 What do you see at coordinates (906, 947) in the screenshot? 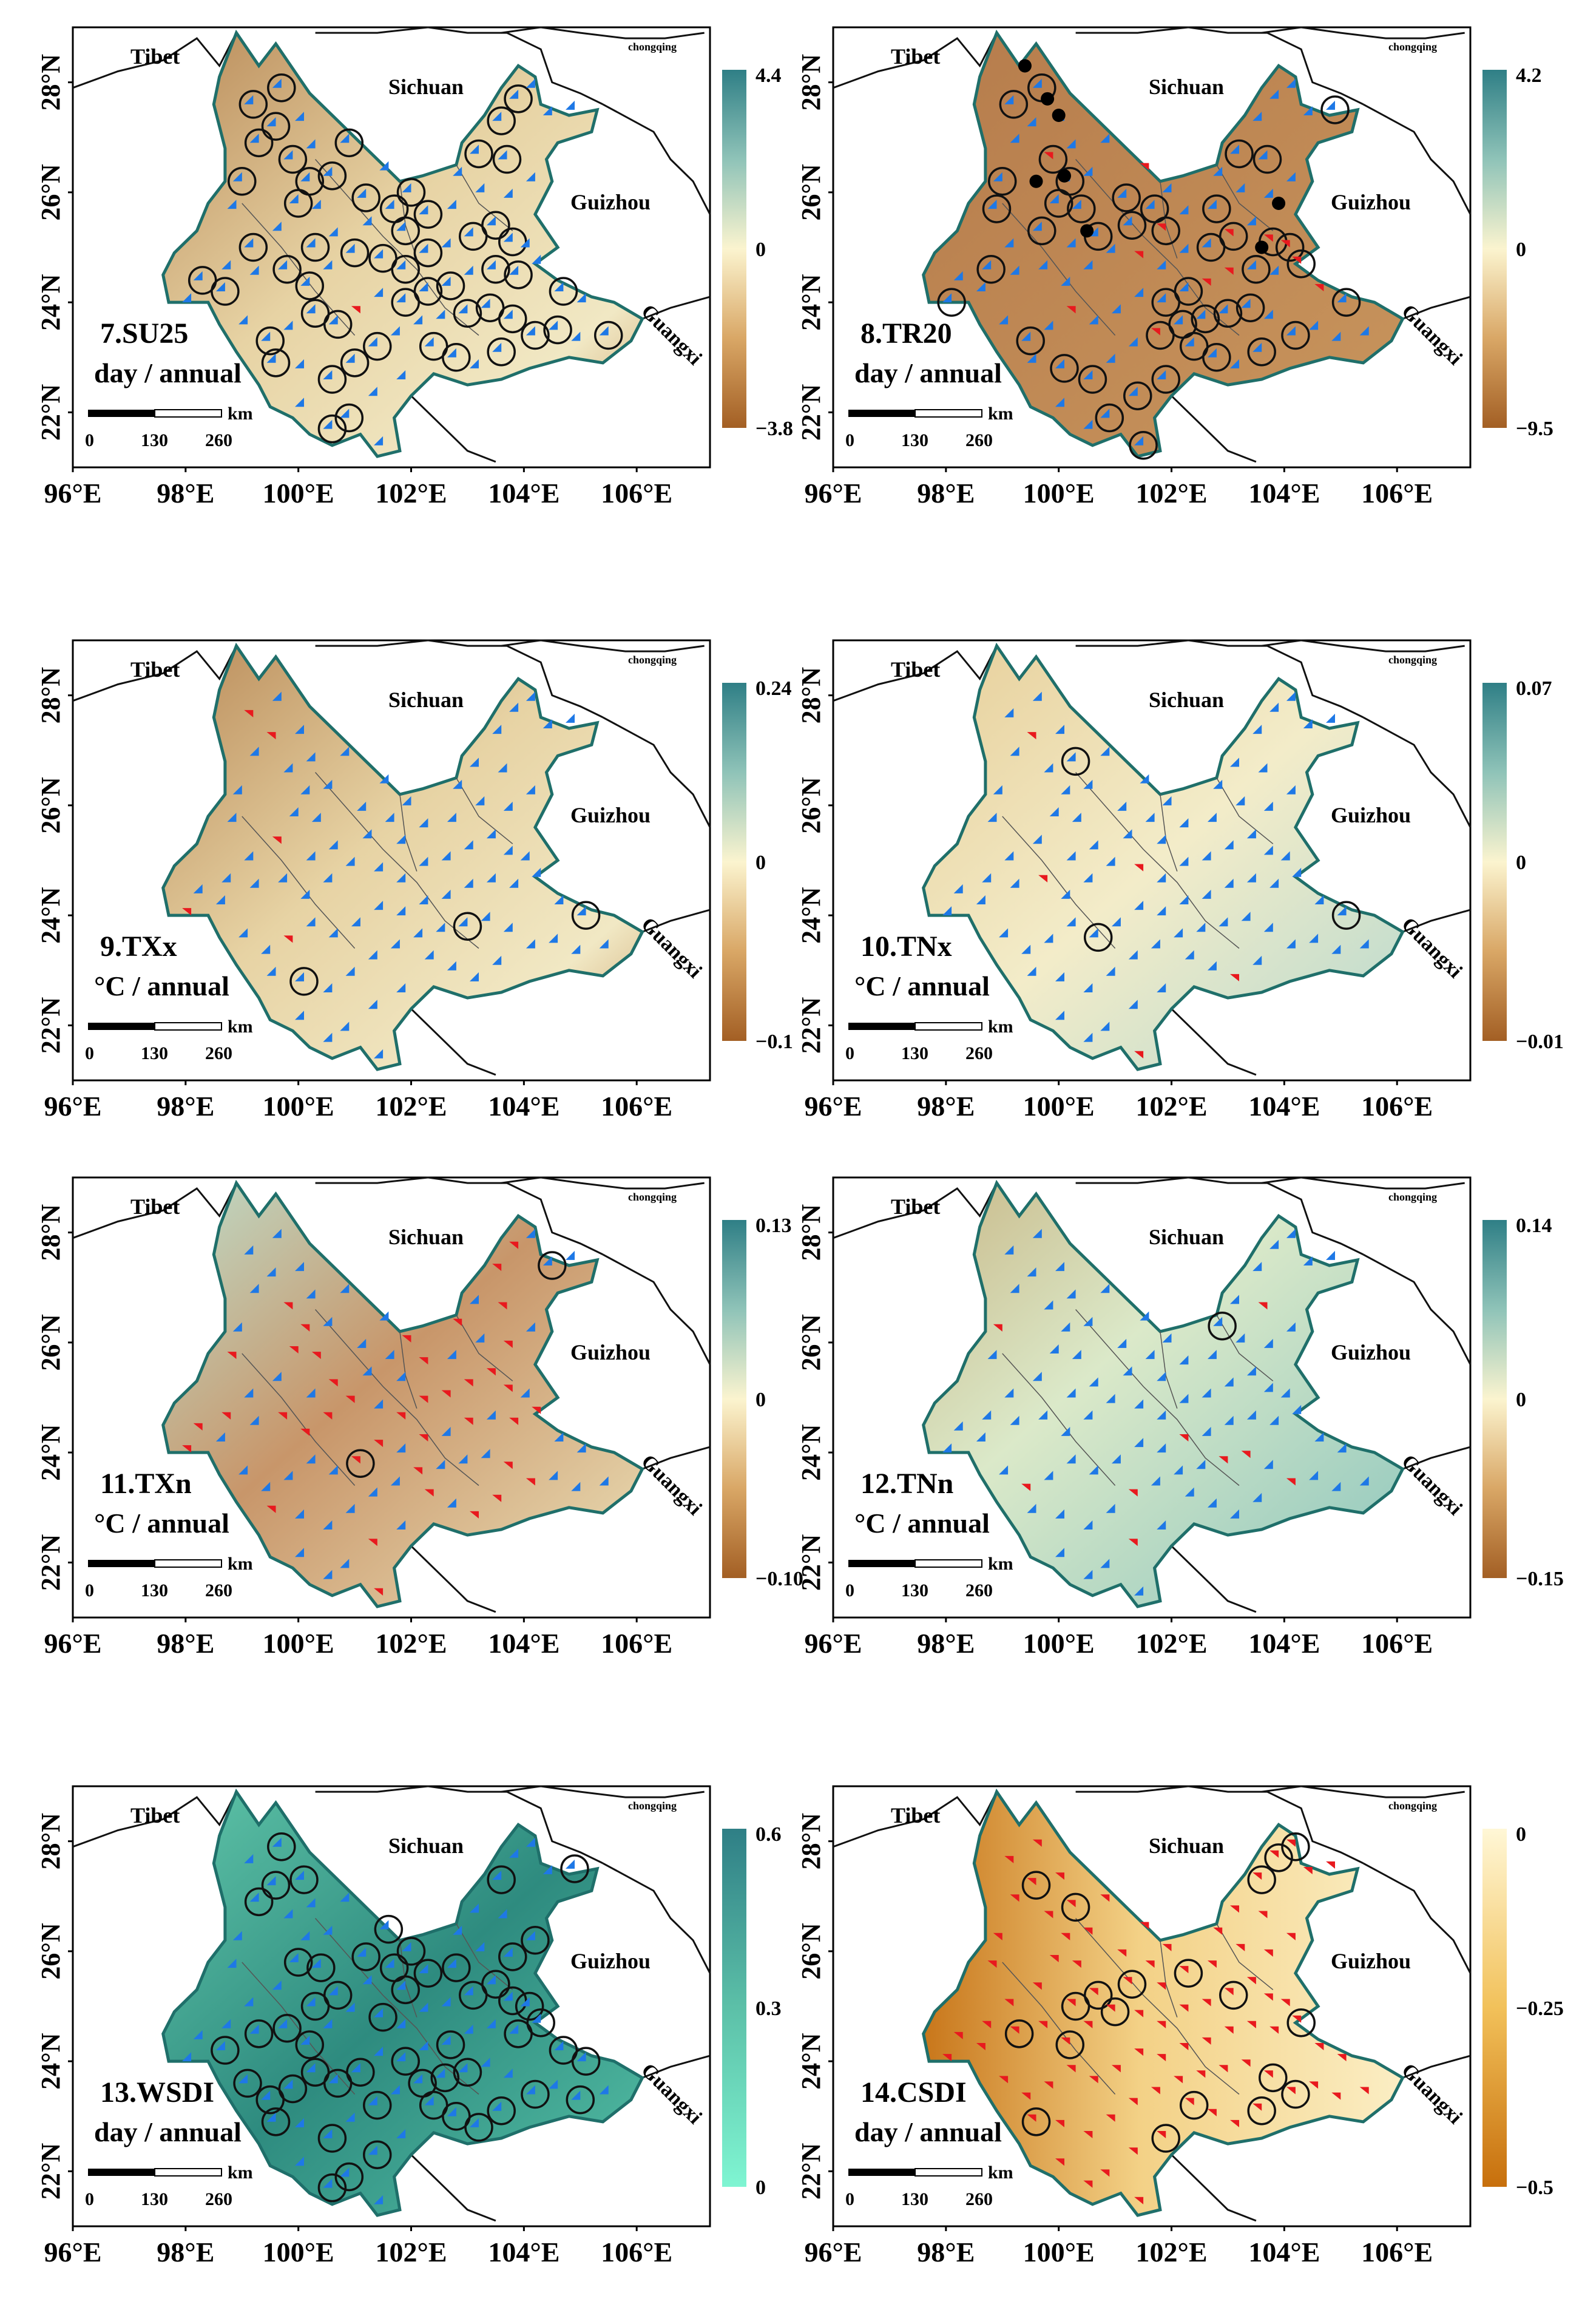
I see `panel-title: 10.TNx` at bounding box center [906, 947].